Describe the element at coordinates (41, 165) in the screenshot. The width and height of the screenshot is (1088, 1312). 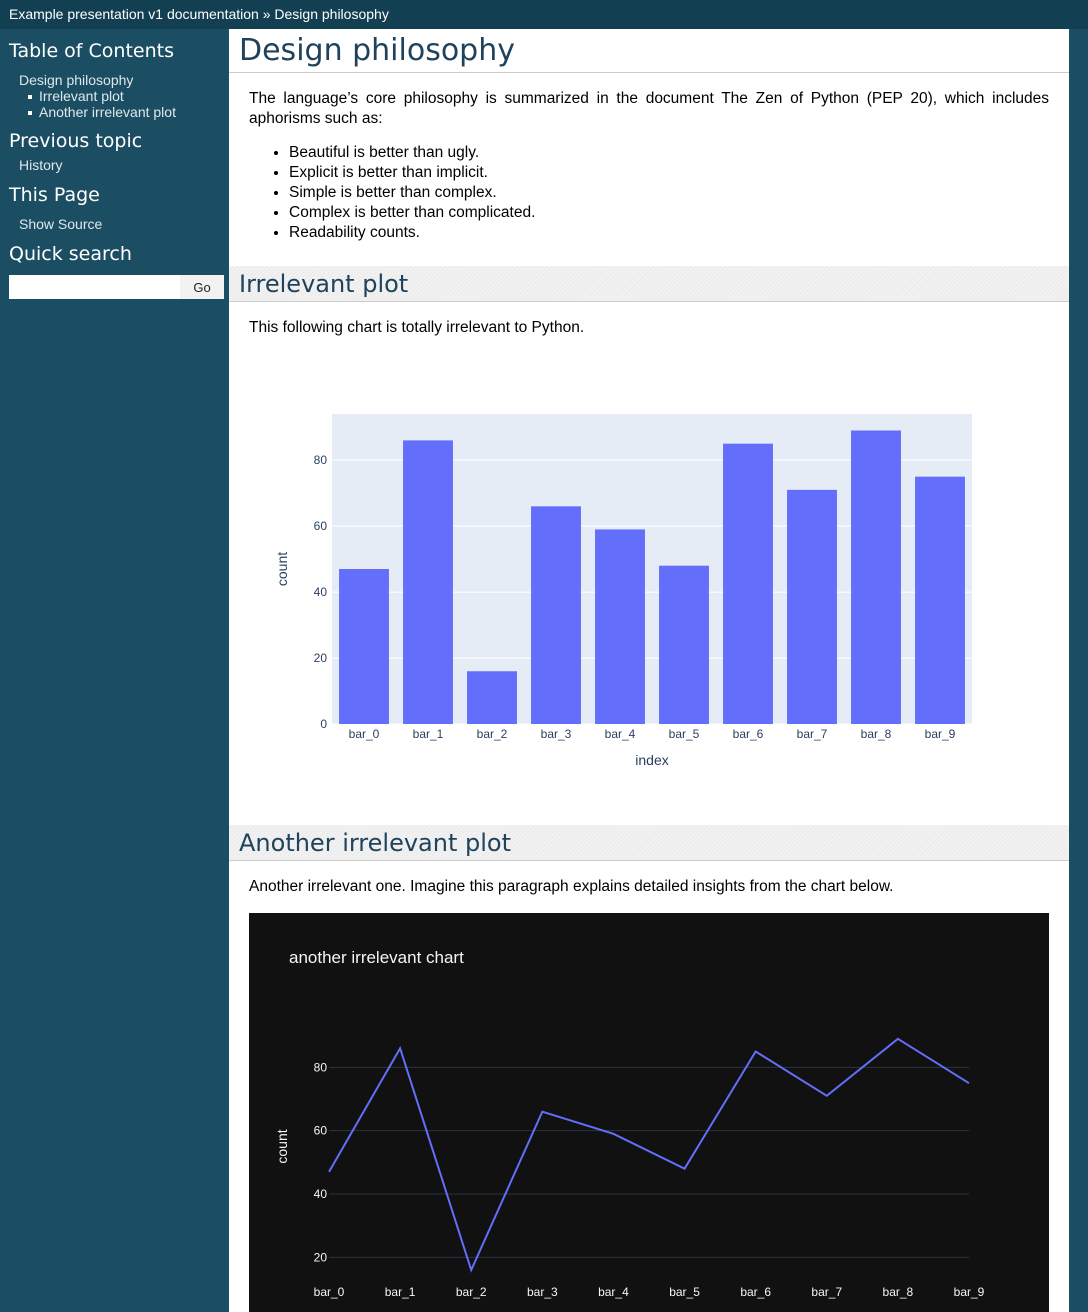
I see `previous-topic-link: History` at that location.